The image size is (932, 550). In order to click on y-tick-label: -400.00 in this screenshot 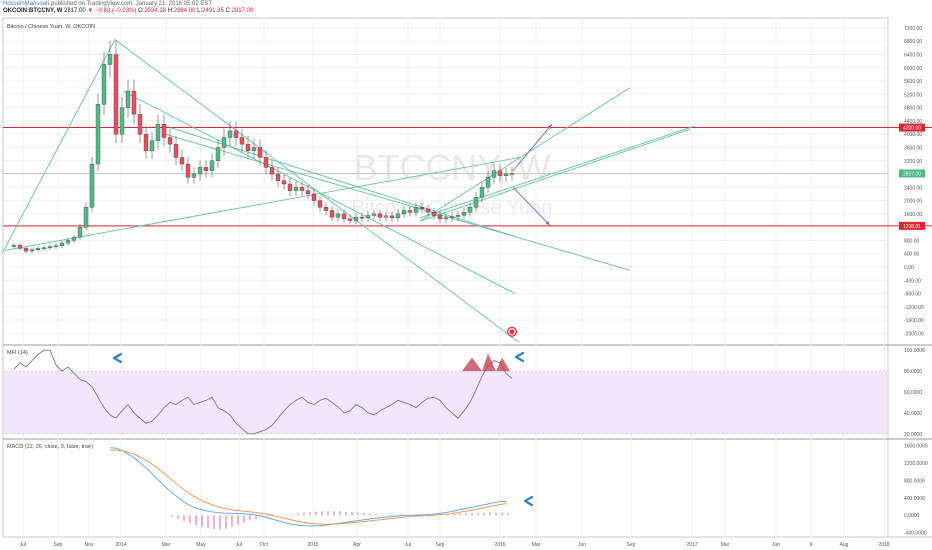, I will do `click(912, 281)`.